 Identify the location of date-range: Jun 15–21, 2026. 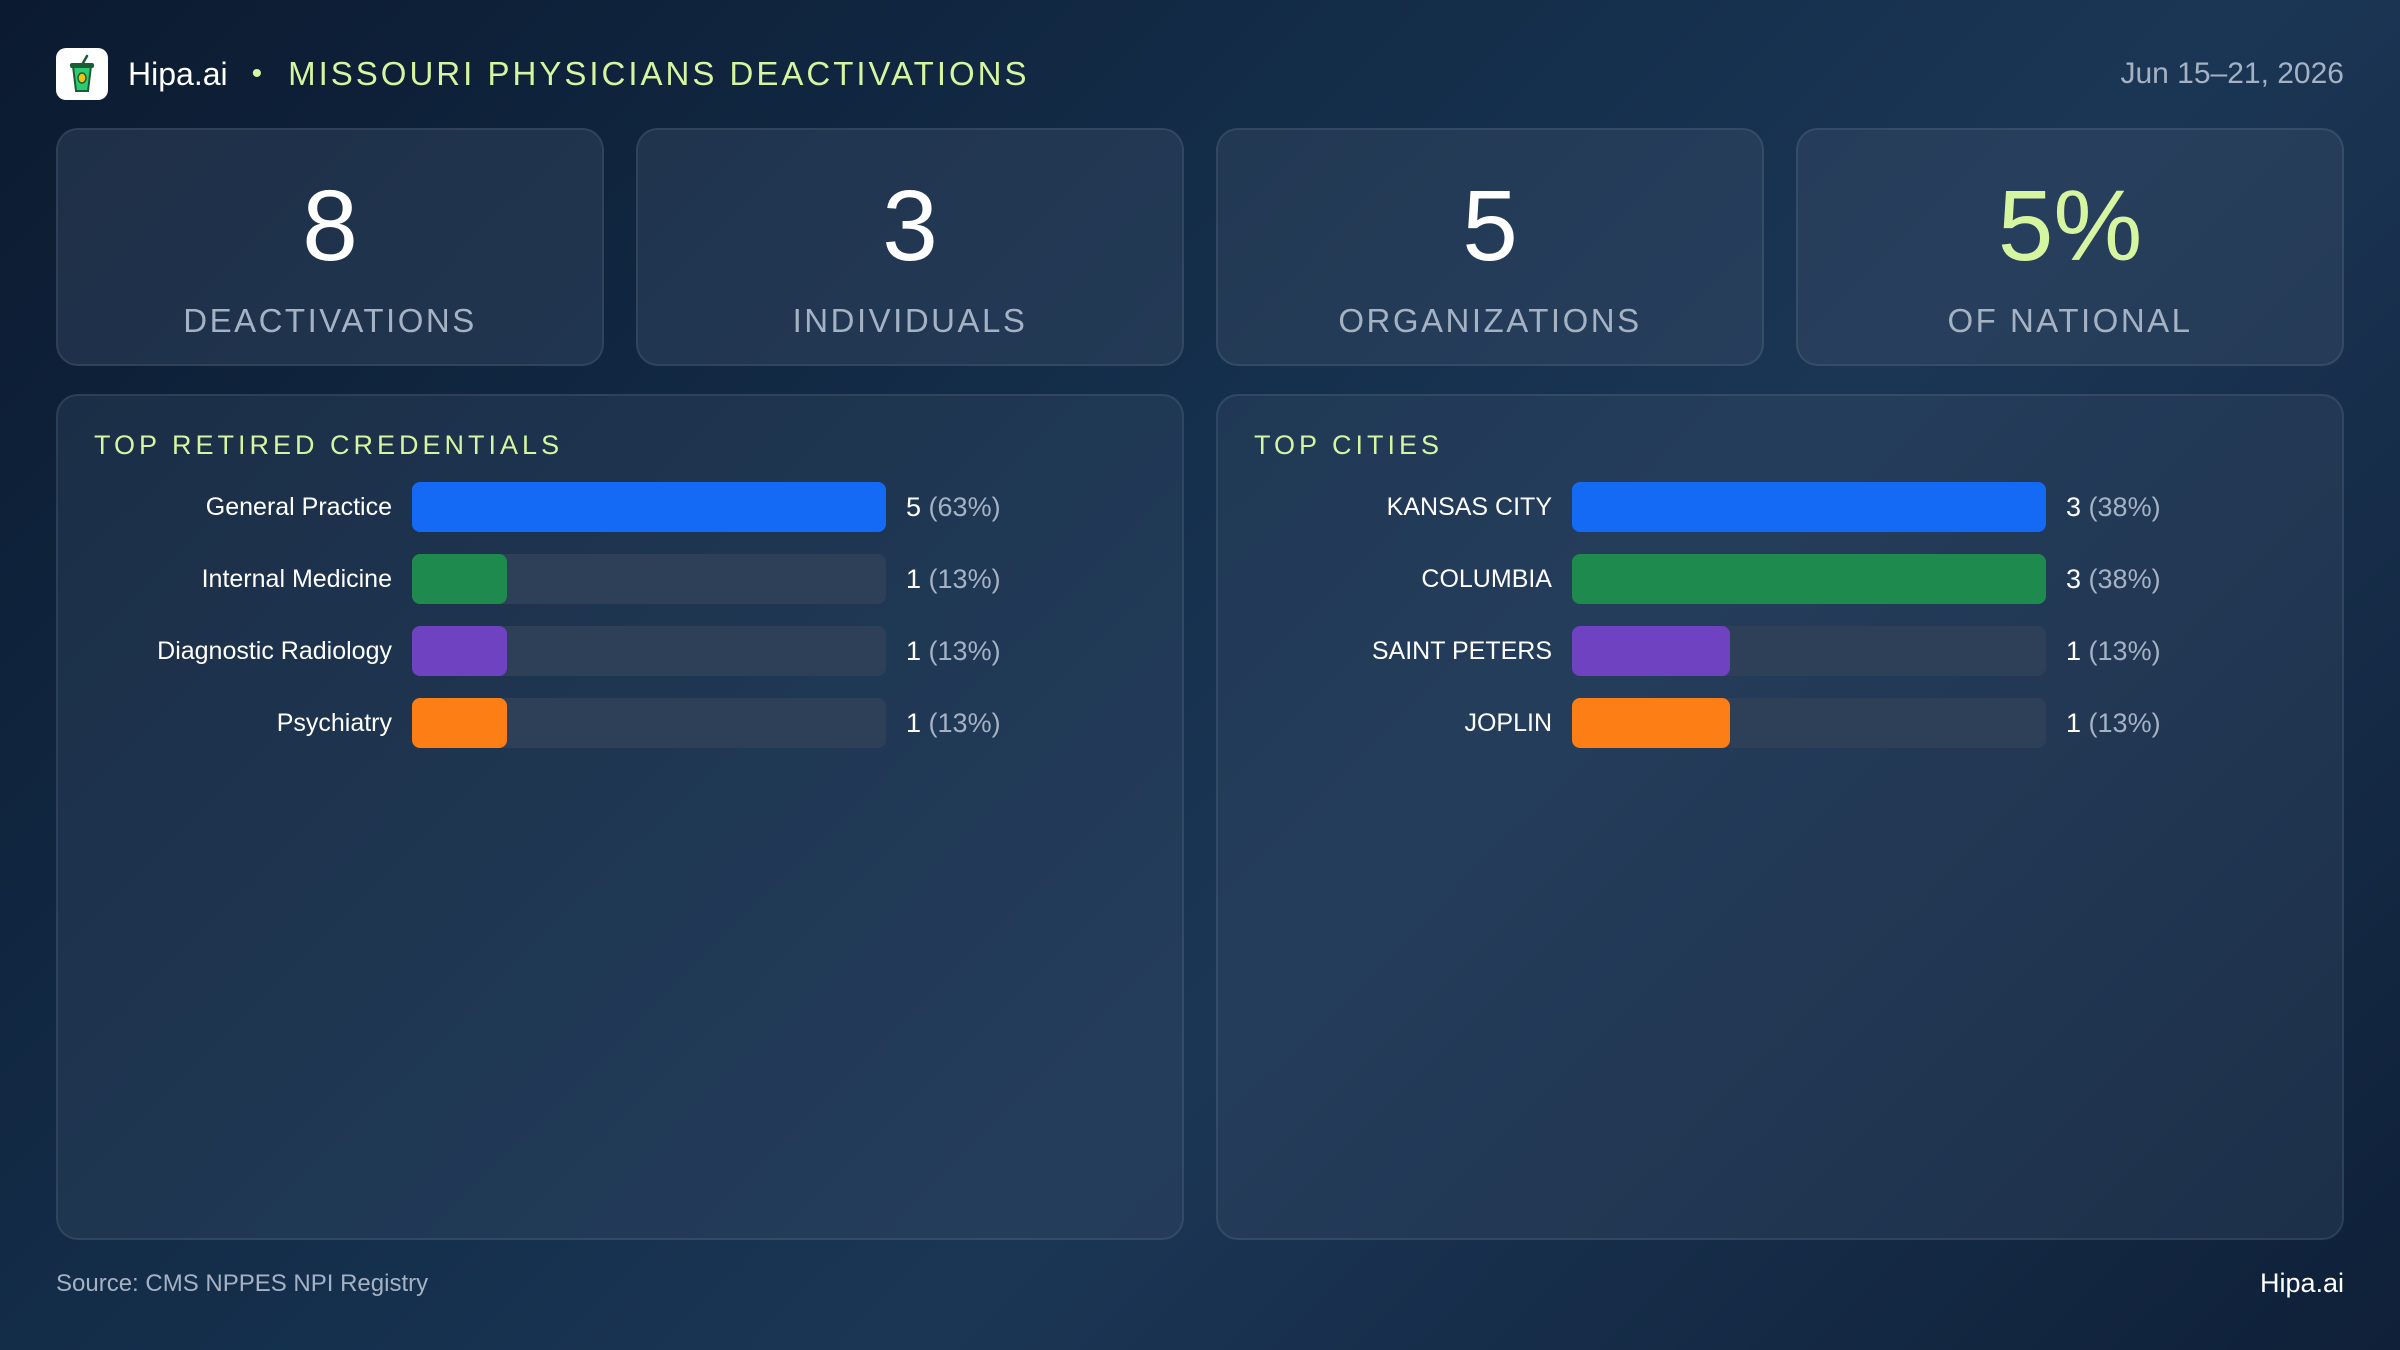
(2232, 73).